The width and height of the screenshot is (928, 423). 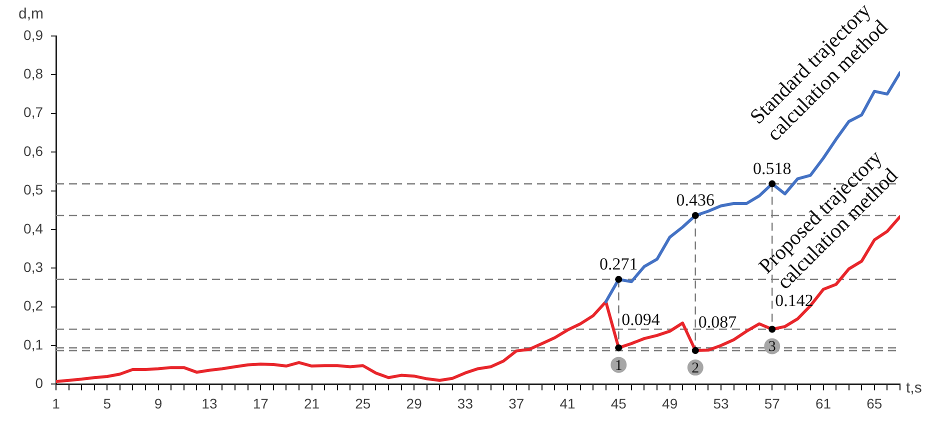 What do you see at coordinates (34, 112) in the screenshot?
I see `y-tick-label: 0,7` at bounding box center [34, 112].